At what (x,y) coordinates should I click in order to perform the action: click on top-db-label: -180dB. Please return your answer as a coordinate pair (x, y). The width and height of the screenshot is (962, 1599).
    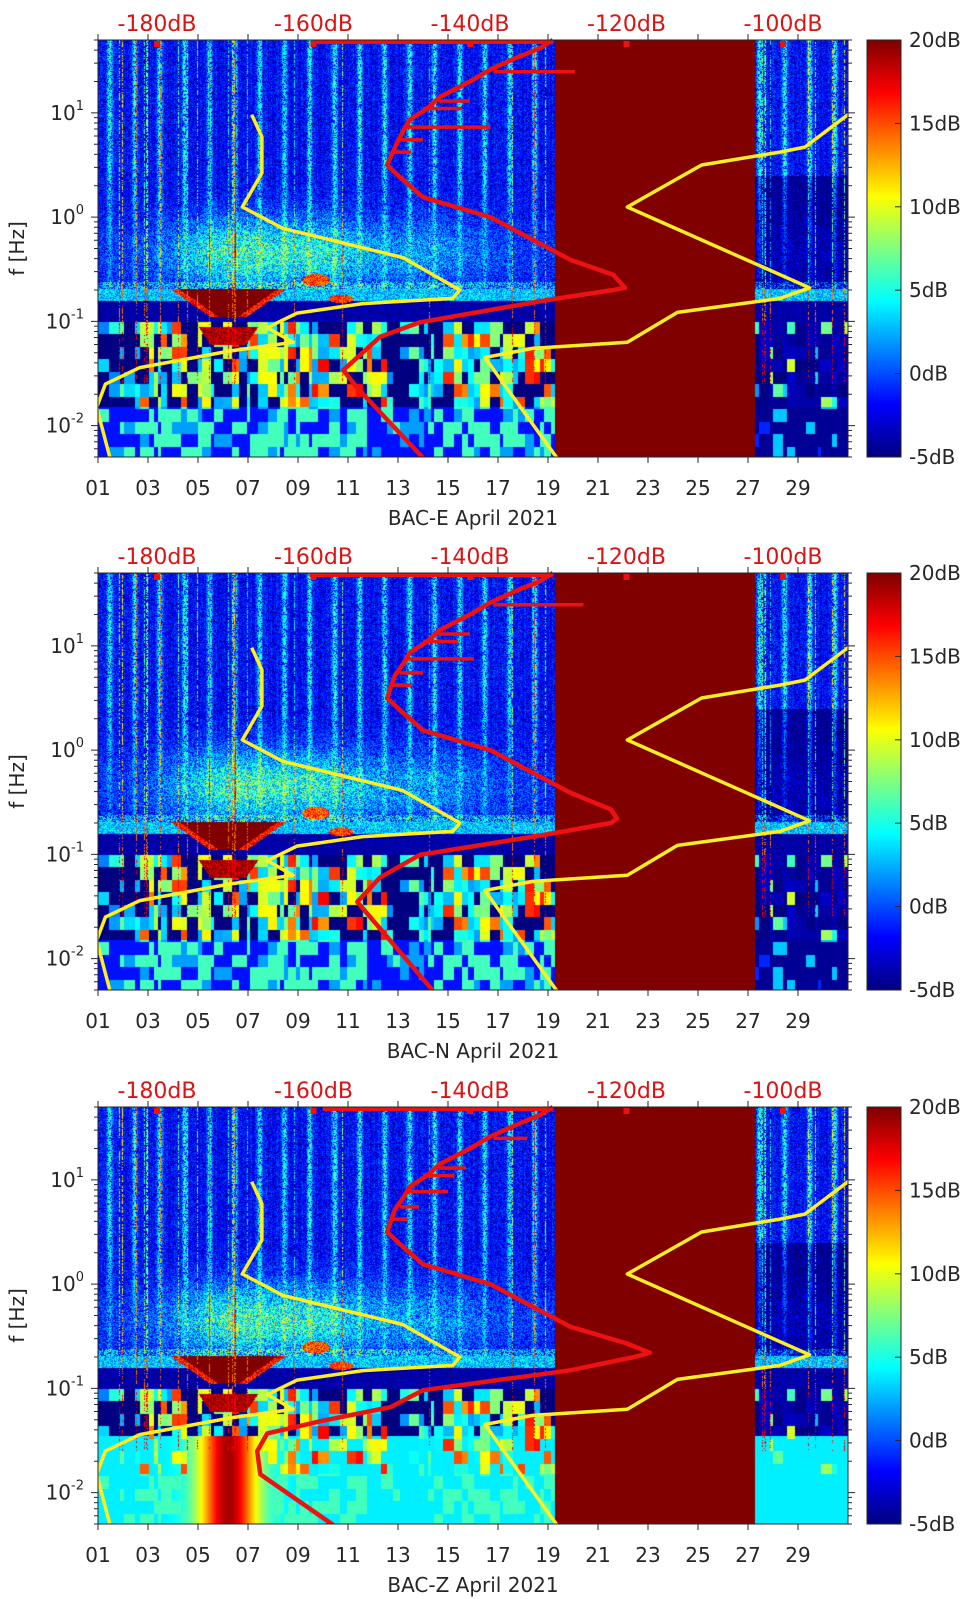
    Looking at the image, I should click on (157, 1091).